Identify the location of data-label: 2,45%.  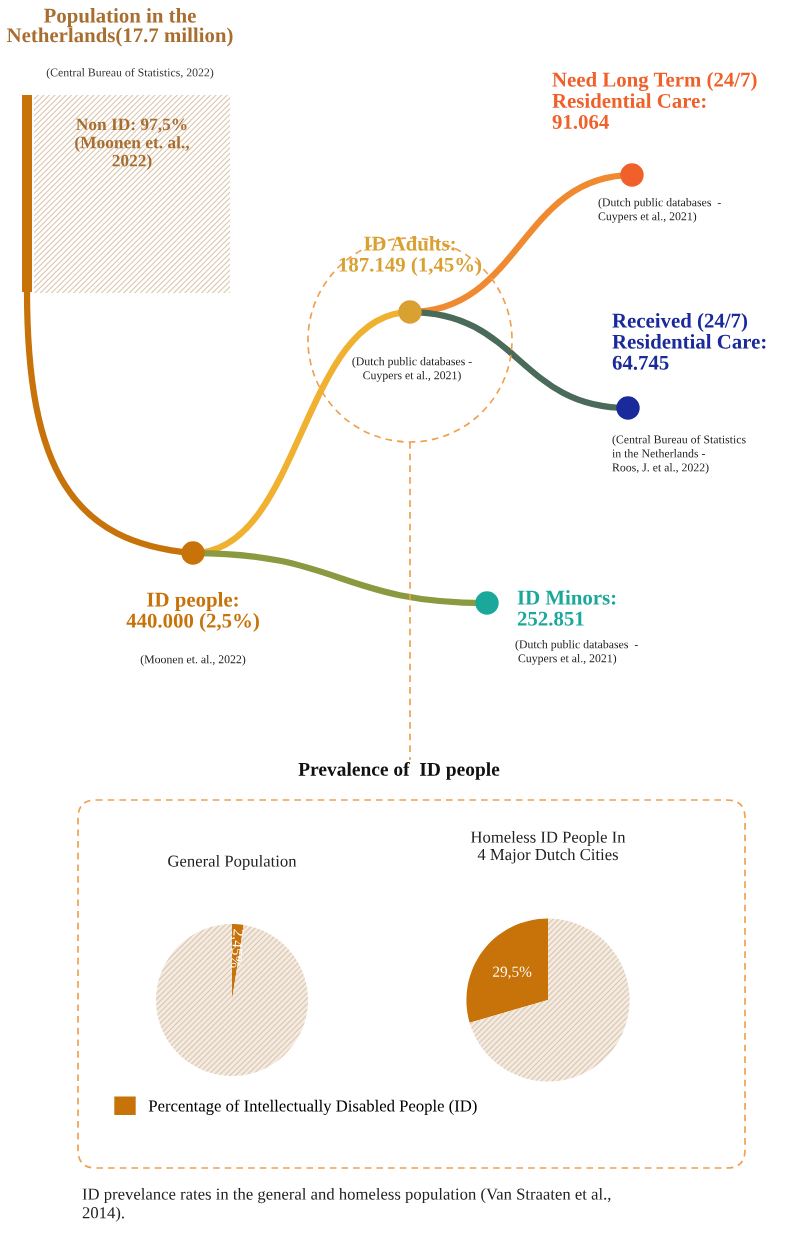
(236, 949).